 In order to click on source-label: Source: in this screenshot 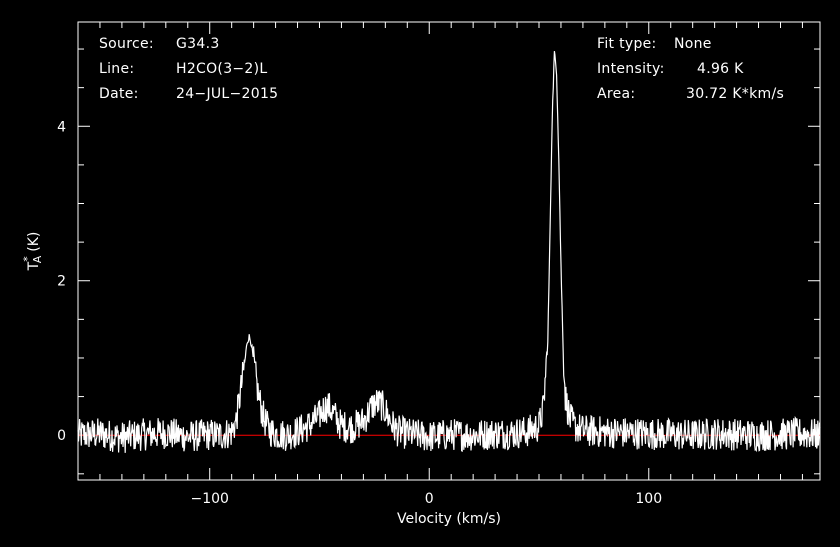, I will do `click(126, 44)`.